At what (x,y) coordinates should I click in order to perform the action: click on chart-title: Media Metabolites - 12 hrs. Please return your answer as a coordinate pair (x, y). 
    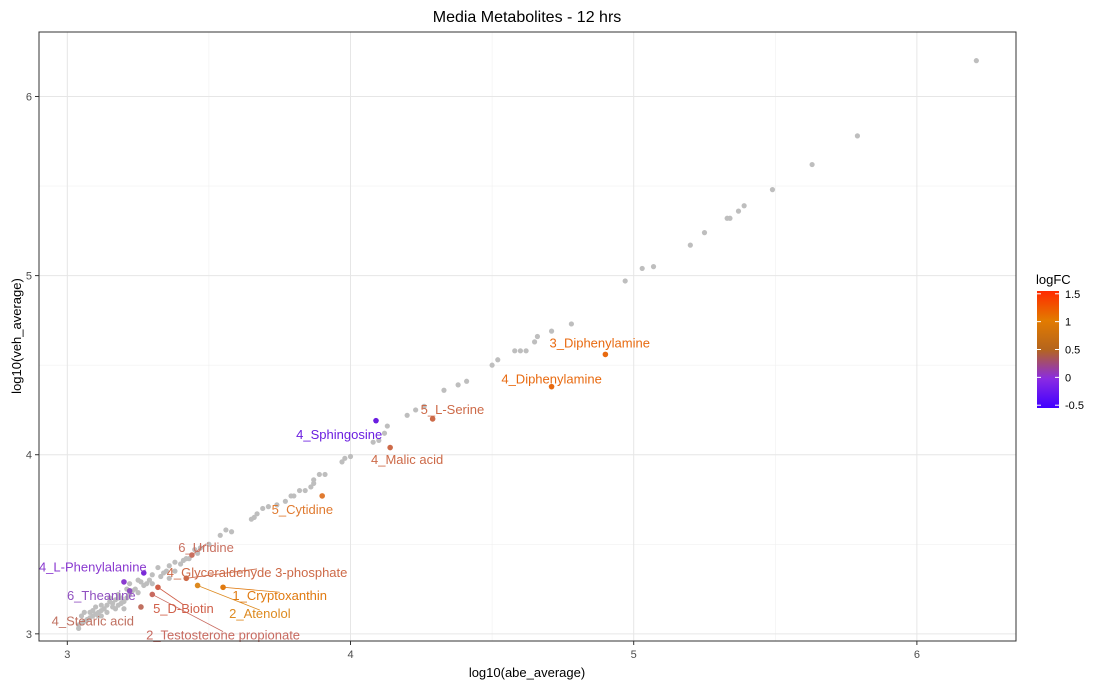
    Looking at the image, I should click on (527, 17).